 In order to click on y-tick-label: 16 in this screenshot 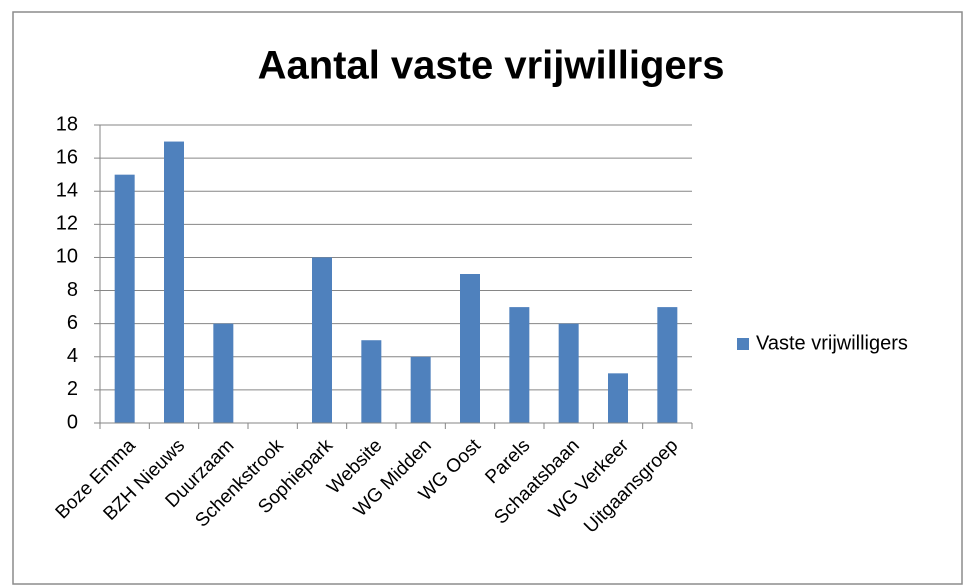, I will do `click(67, 157)`.